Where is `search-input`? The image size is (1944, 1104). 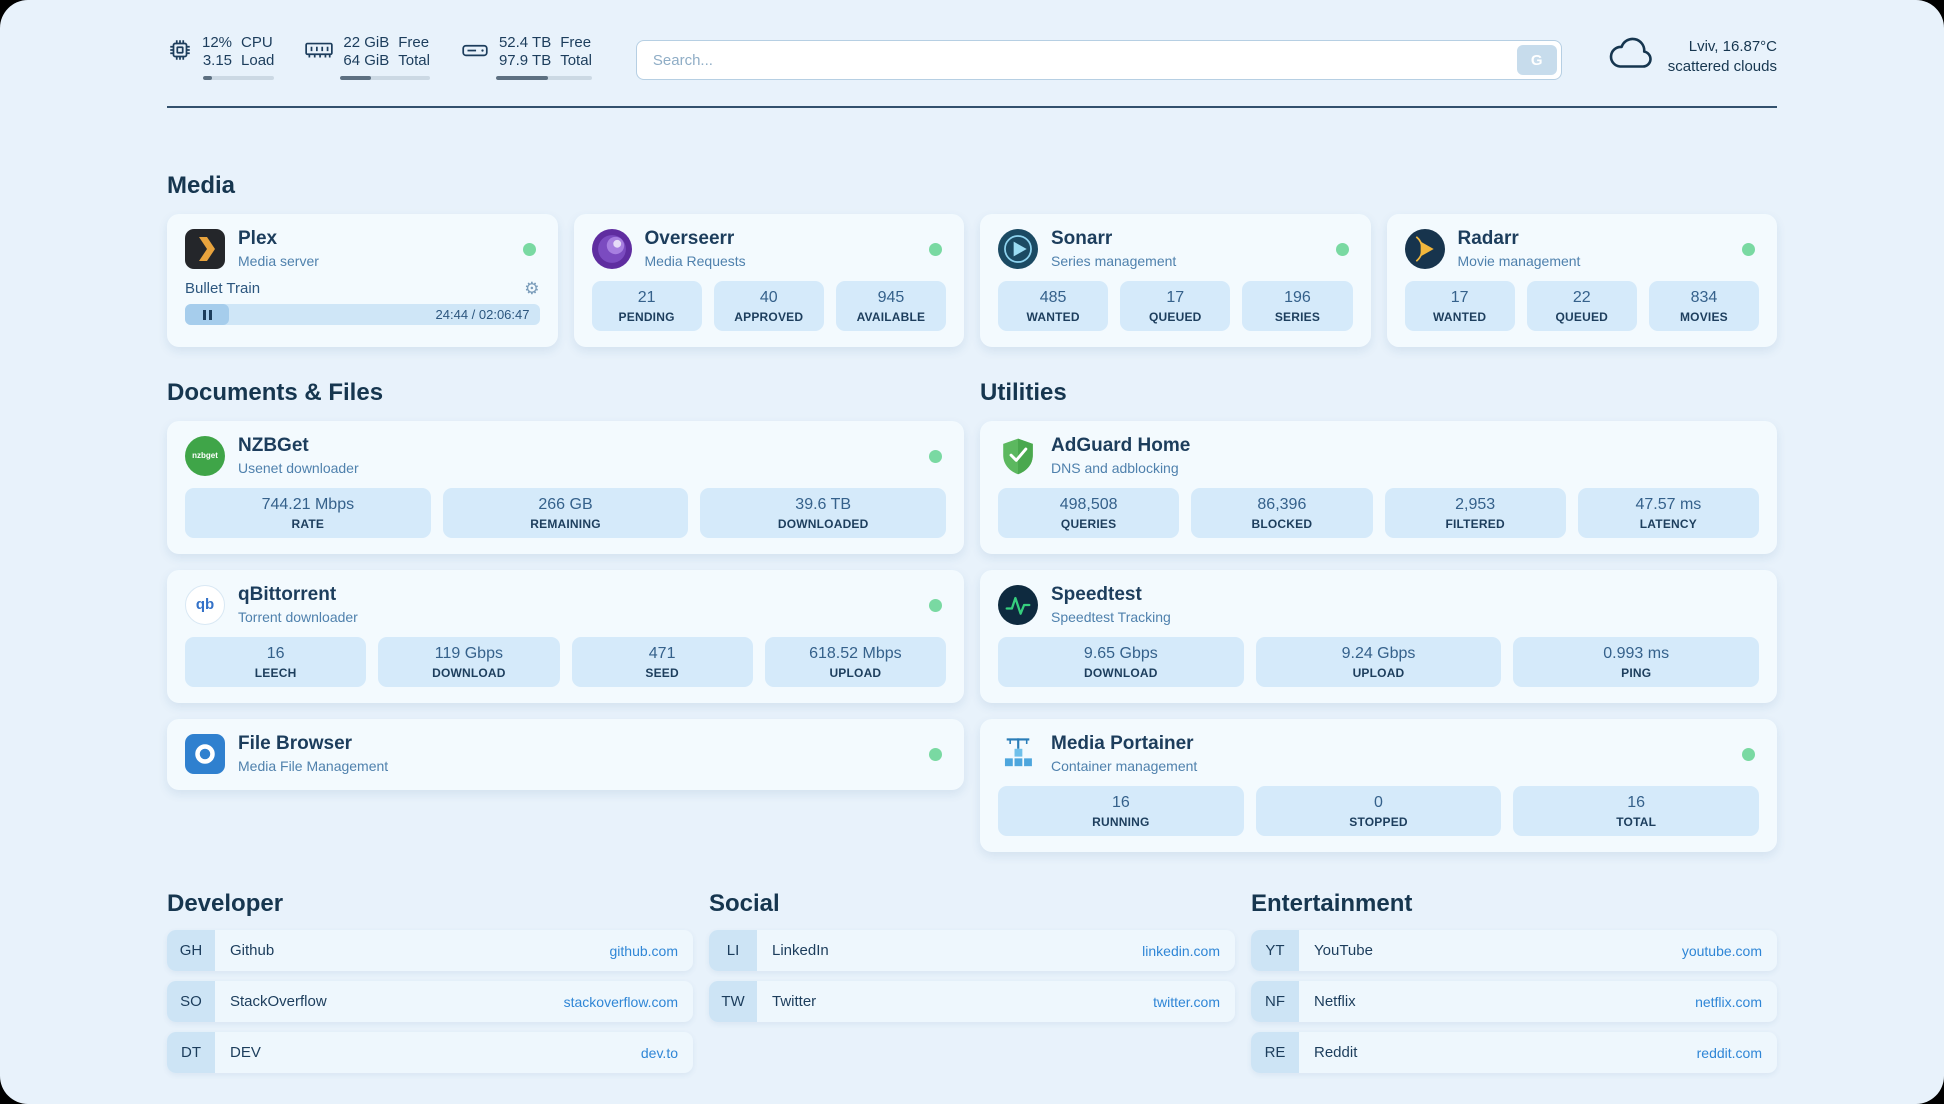 search-input is located at coordinates (1098, 60).